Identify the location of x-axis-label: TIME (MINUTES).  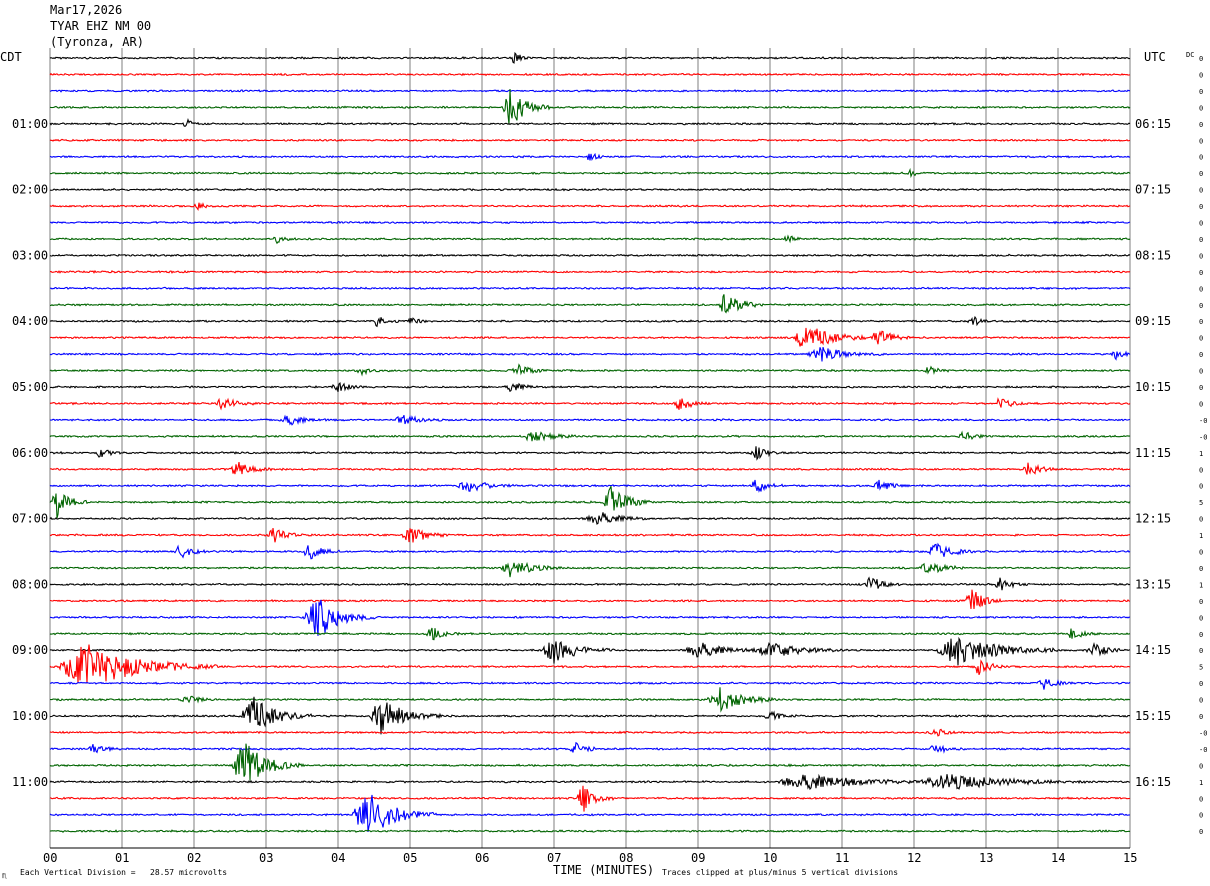
(603, 870).